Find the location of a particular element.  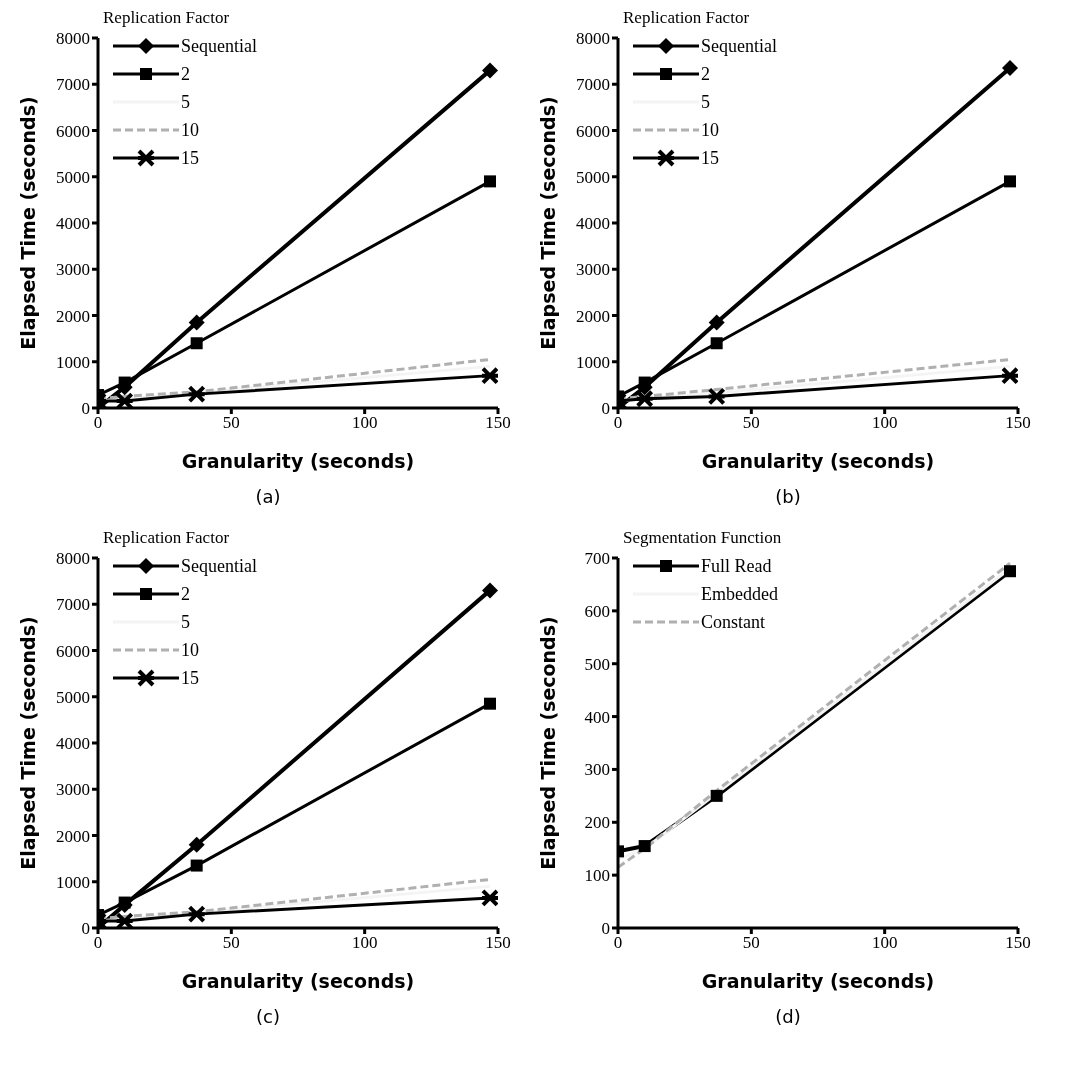

y-tick-label: 300 is located at coordinates (597, 770).